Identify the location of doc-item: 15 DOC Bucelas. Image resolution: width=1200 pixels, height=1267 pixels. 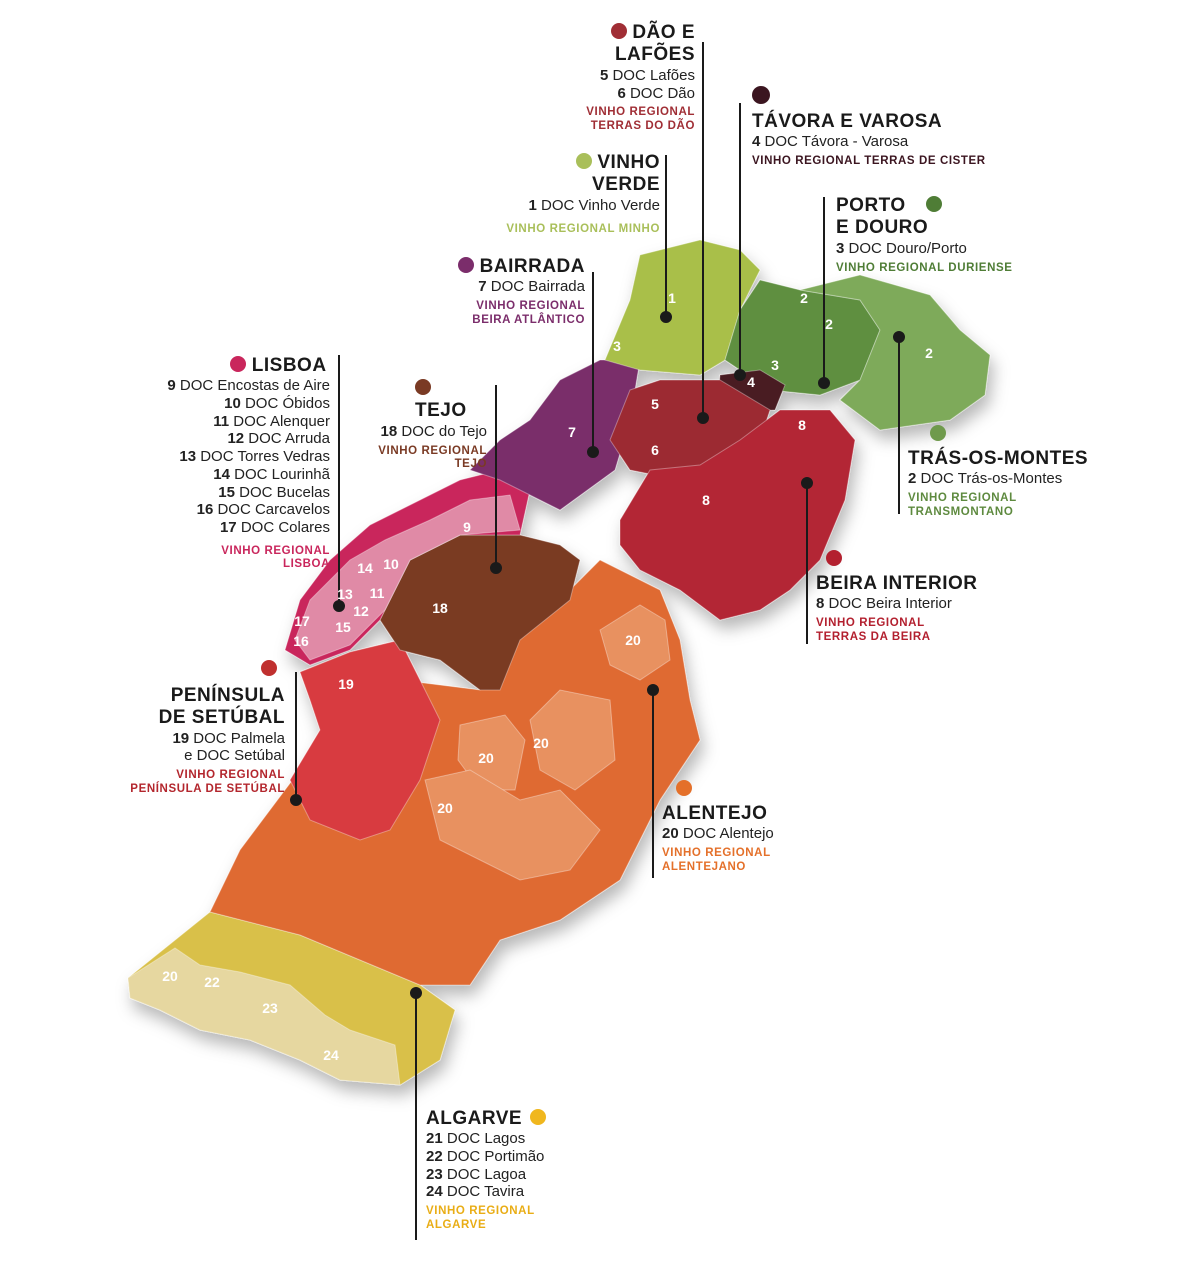
(274, 492).